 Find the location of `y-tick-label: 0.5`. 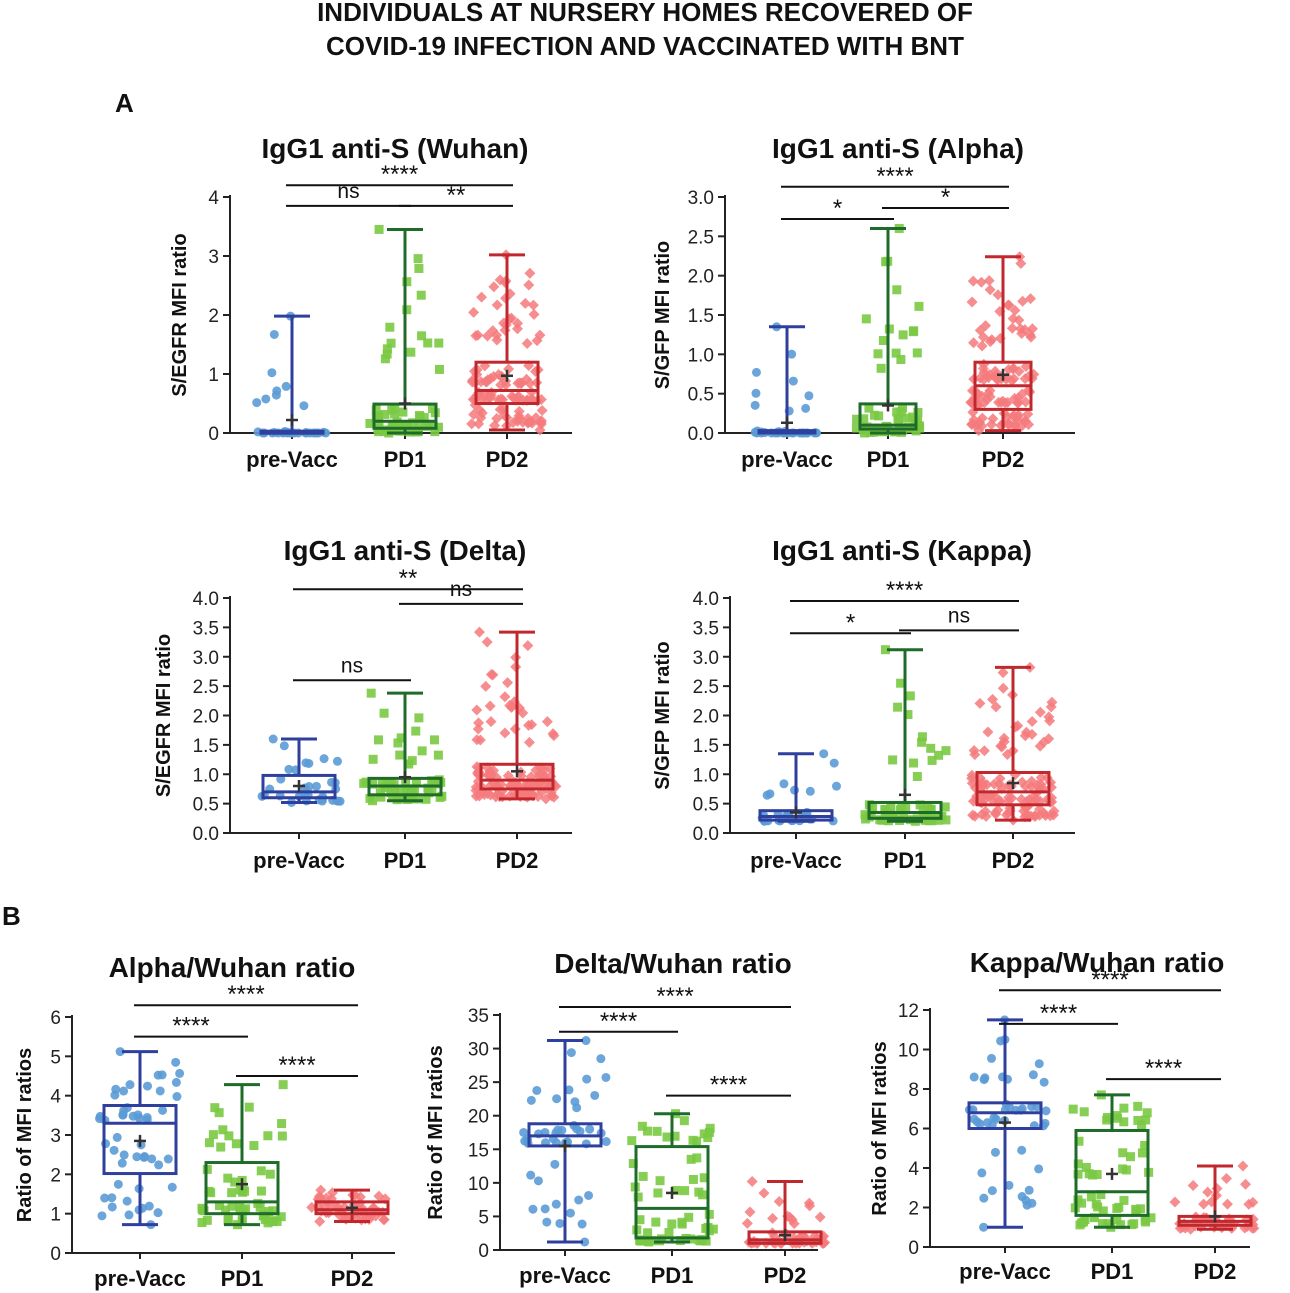

y-tick-label: 0.5 is located at coordinates (206, 805).